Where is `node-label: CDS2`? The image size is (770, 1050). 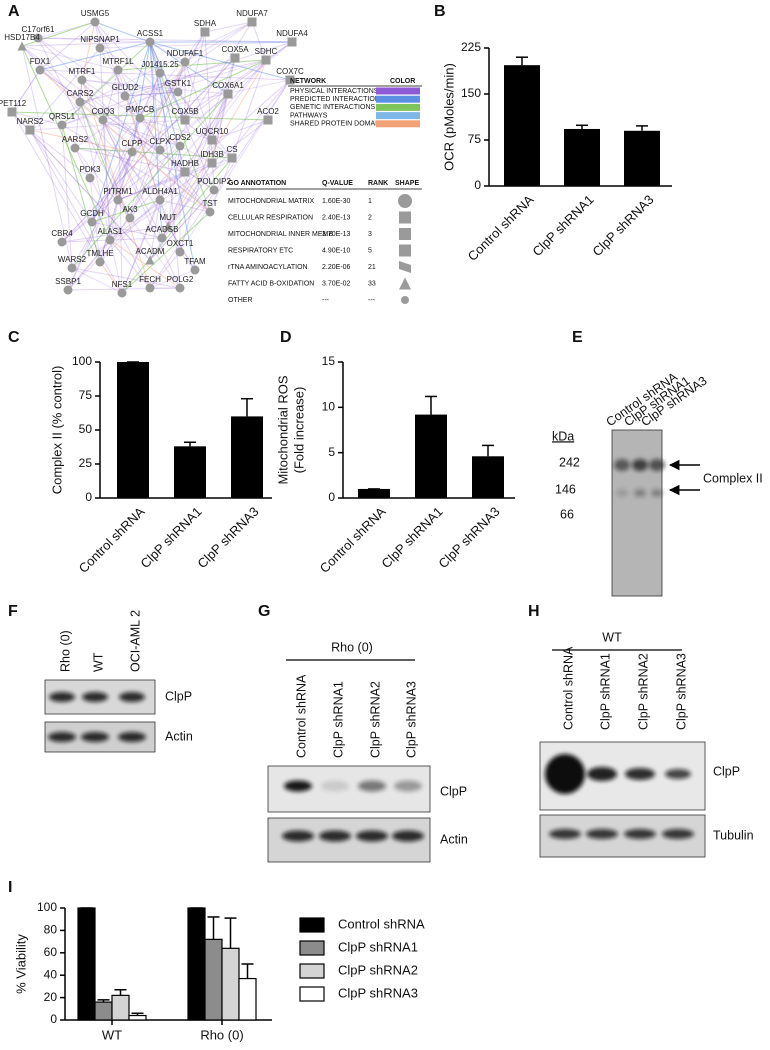 node-label: CDS2 is located at coordinates (180, 137).